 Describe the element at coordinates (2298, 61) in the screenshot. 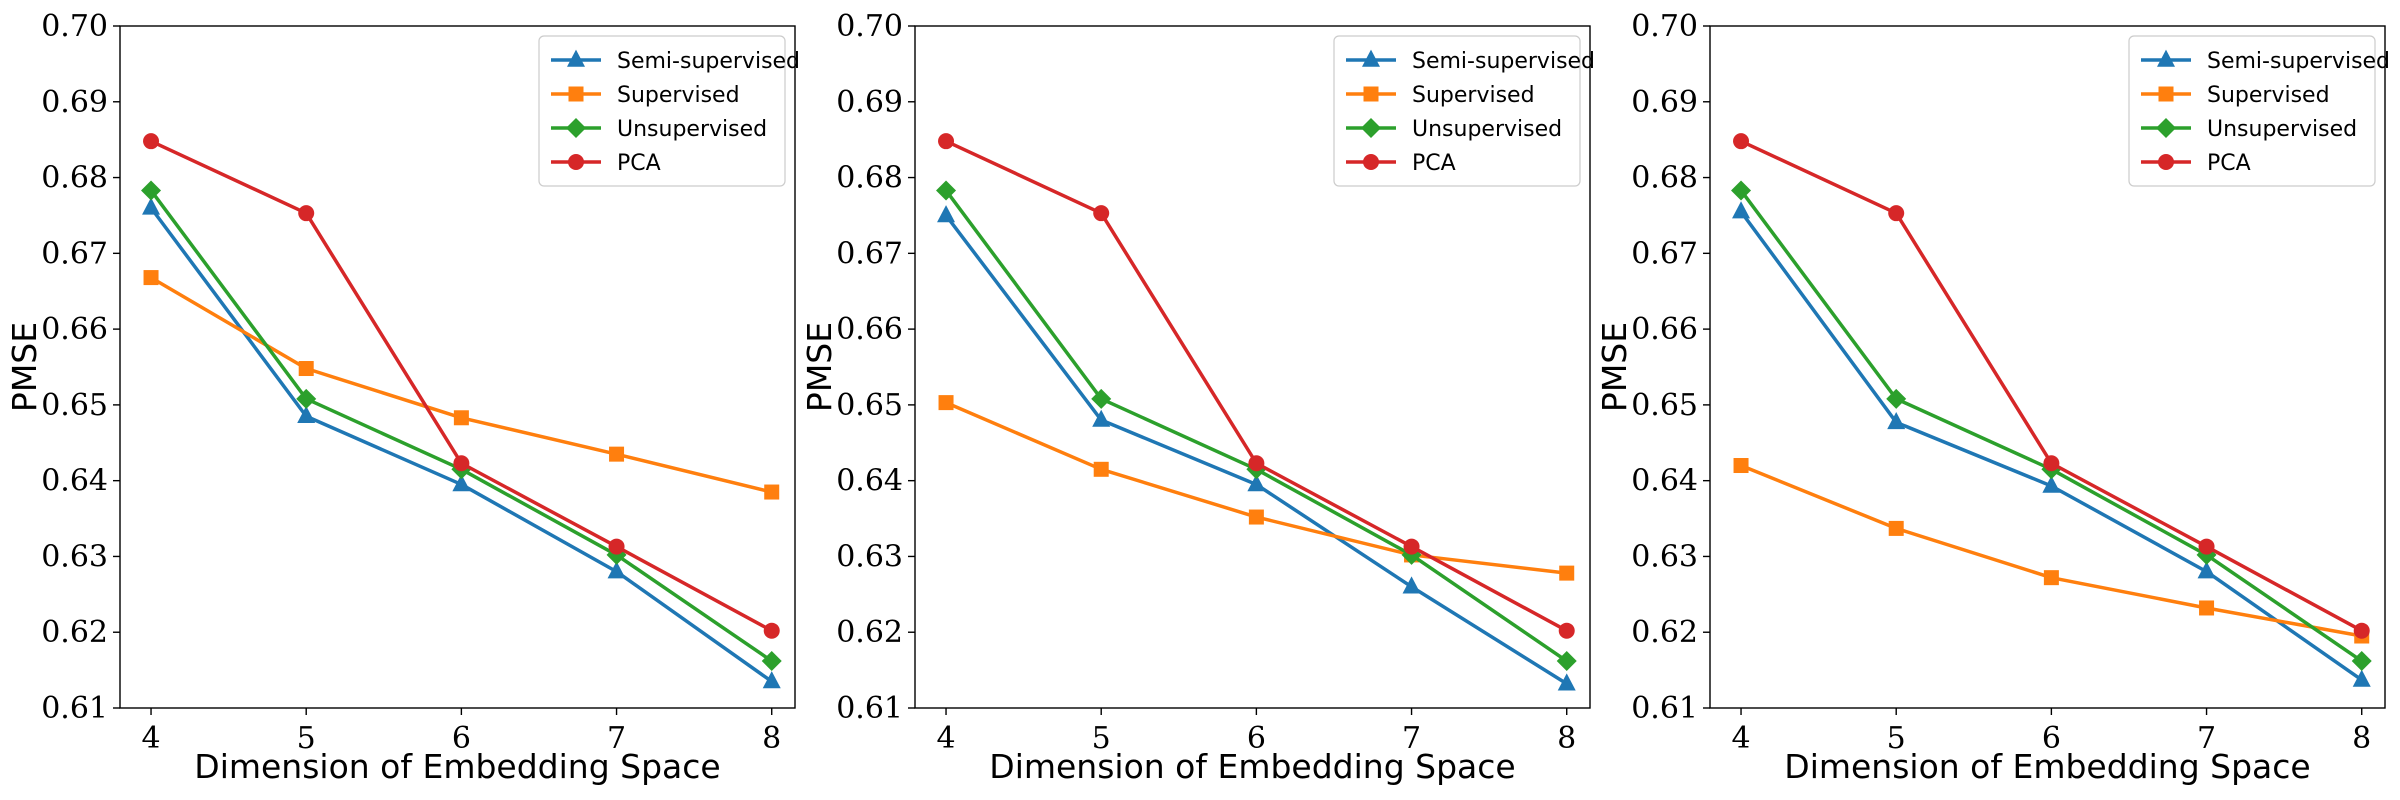

I see `legend-label: Semi-supervised` at that location.